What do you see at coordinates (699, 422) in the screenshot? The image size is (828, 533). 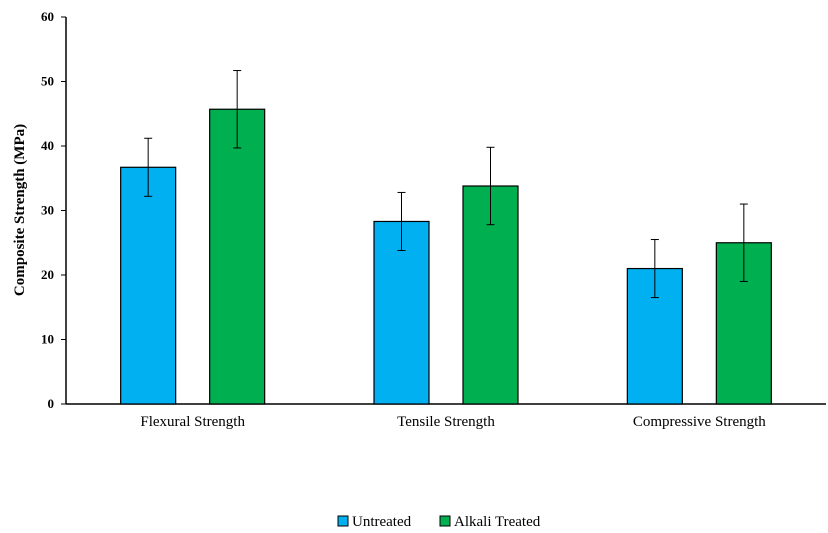 I see `x-tick-label: Compressive Strength` at bounding box center [699, 422].